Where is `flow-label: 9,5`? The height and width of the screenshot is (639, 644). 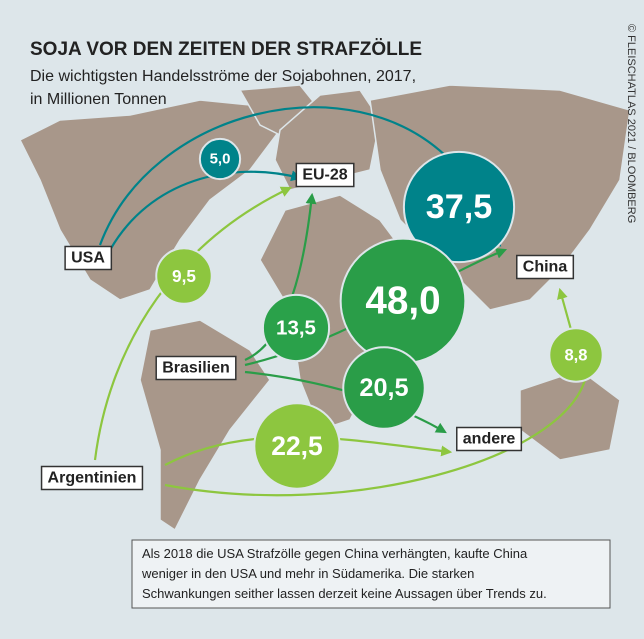
flow-label: 9,5 is located at coordinates (184, 276).